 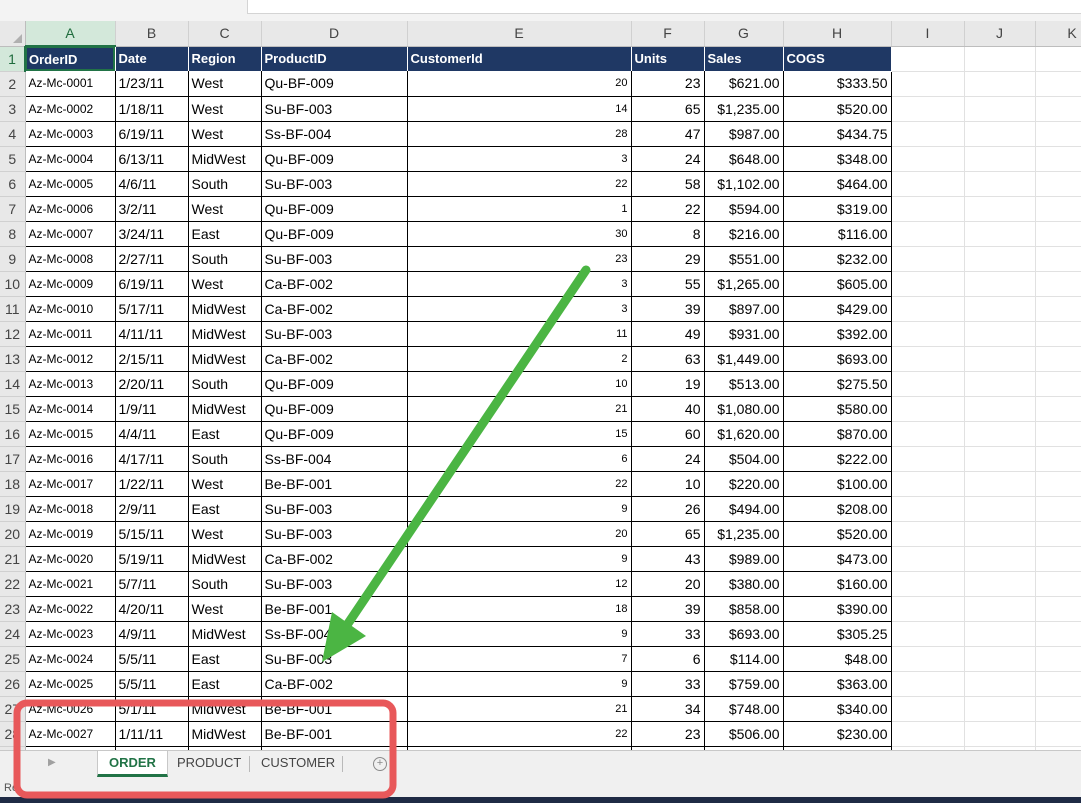 I want to click on cell-sales: $1,620.00, so click(x=744, y=434).